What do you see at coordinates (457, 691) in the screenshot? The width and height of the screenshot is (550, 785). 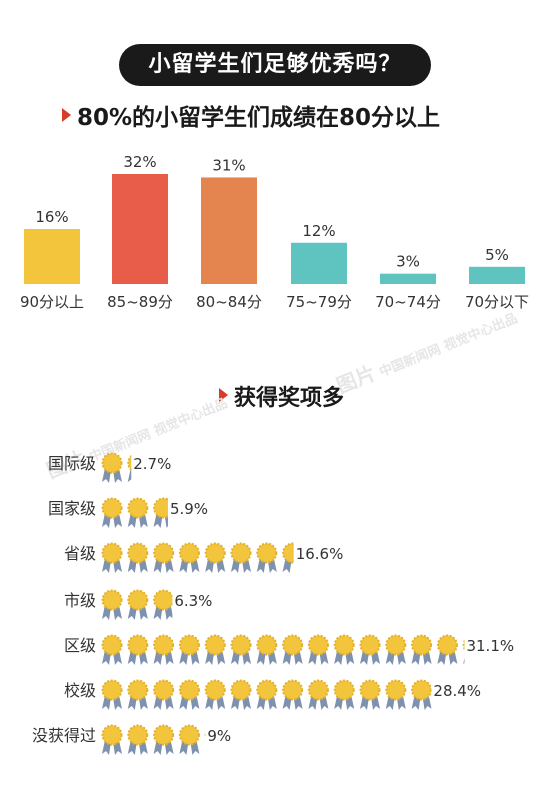 I see `award-value-label: 28.4%` at bounding box center [457, 691].